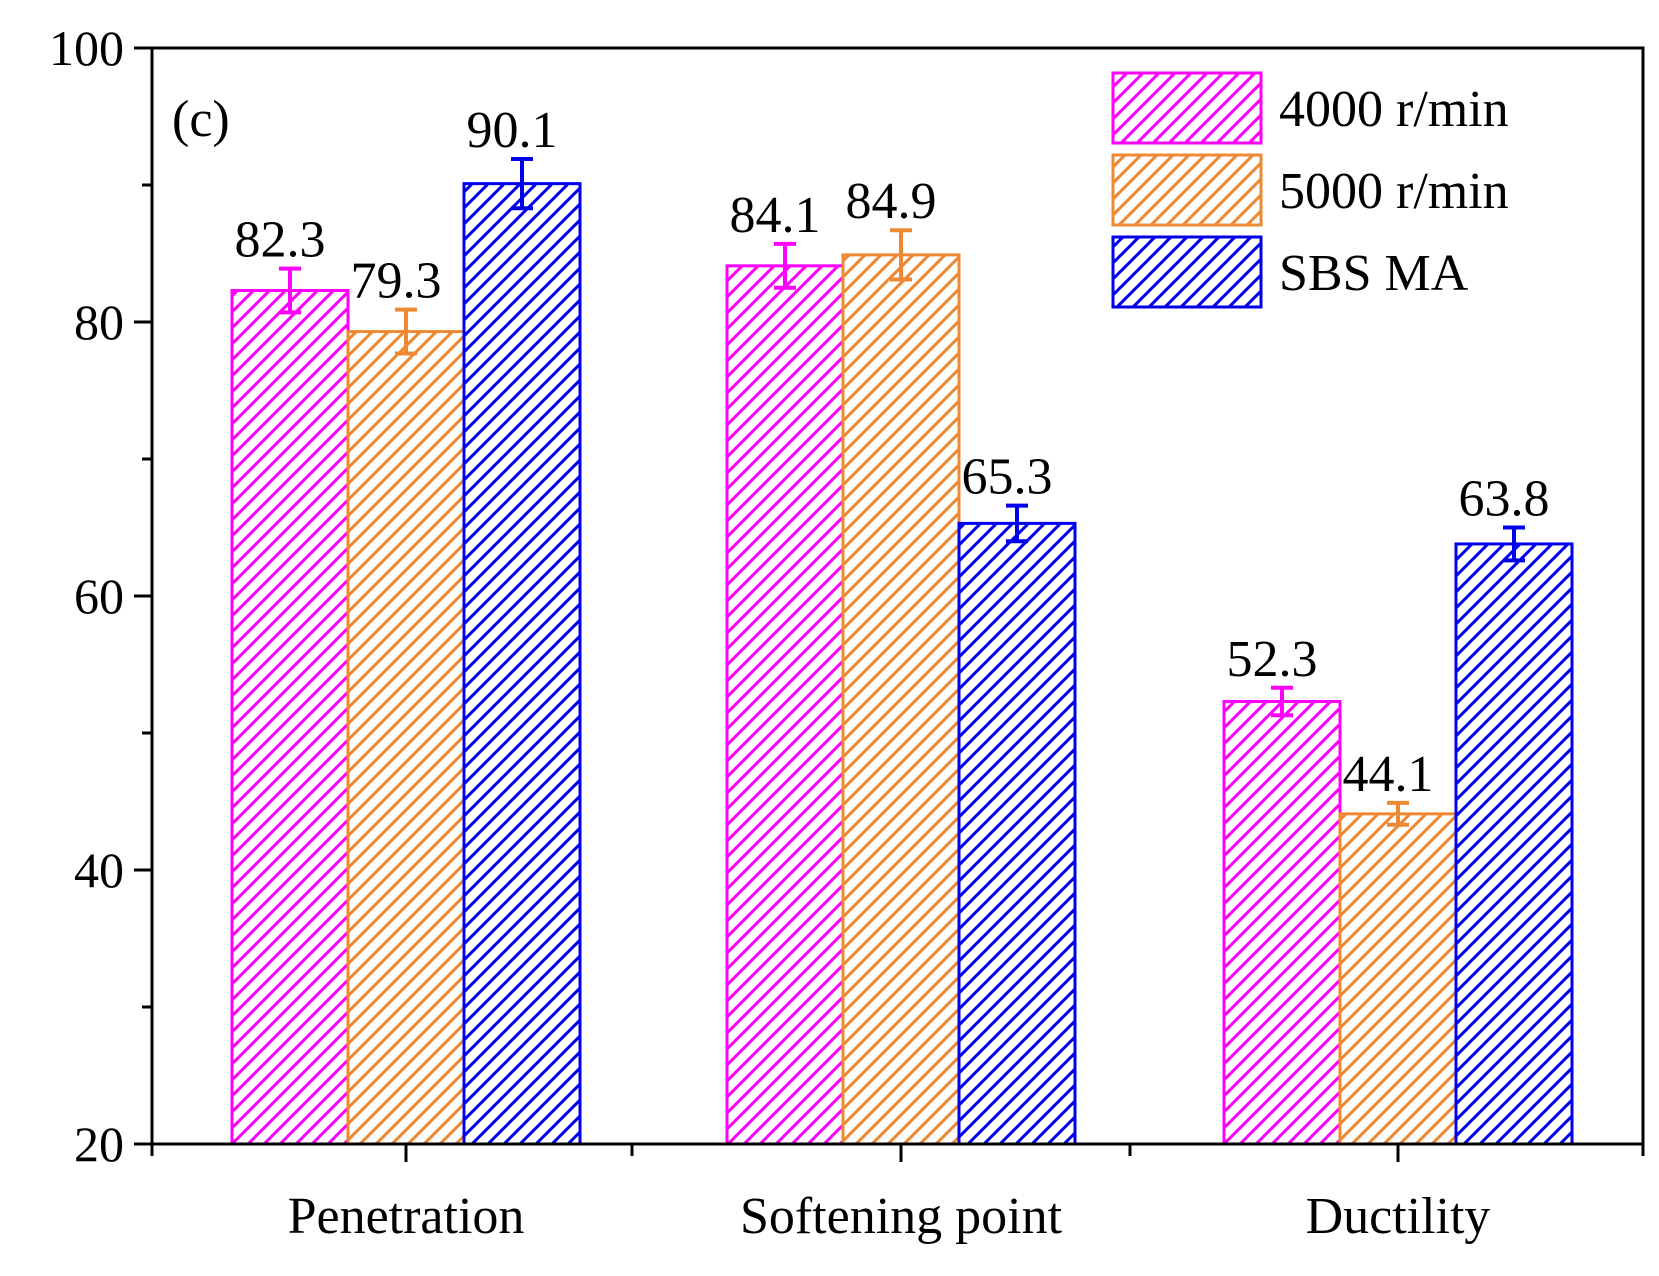 This screenshot has width=1659, height=1276. I want to click on panel-label: (c), so click(201, 119).